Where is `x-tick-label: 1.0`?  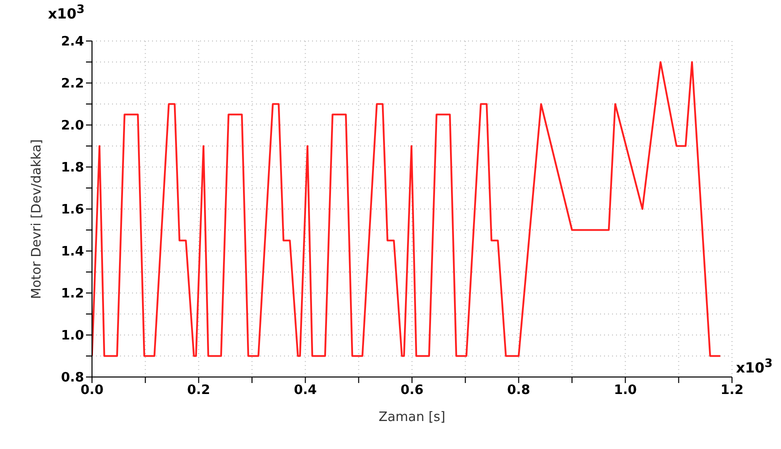
x-tick-label: 1.0 is located at coordinates (625, 390).